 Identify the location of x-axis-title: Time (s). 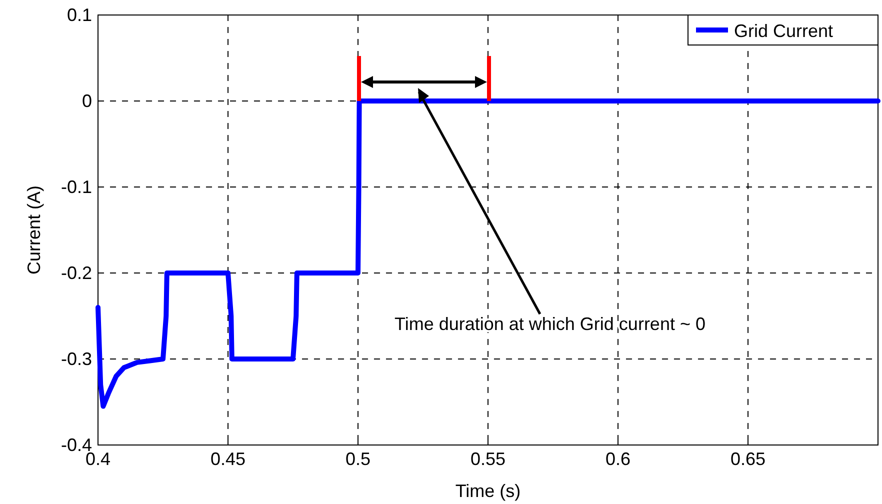
(488, 491).